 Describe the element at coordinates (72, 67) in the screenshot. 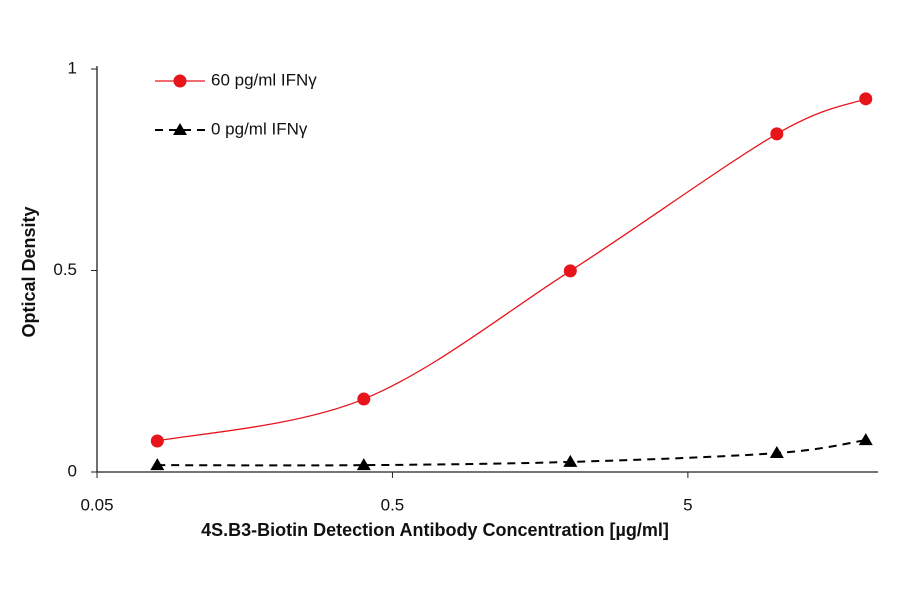

I see `y-tick-label: 1` at that location.